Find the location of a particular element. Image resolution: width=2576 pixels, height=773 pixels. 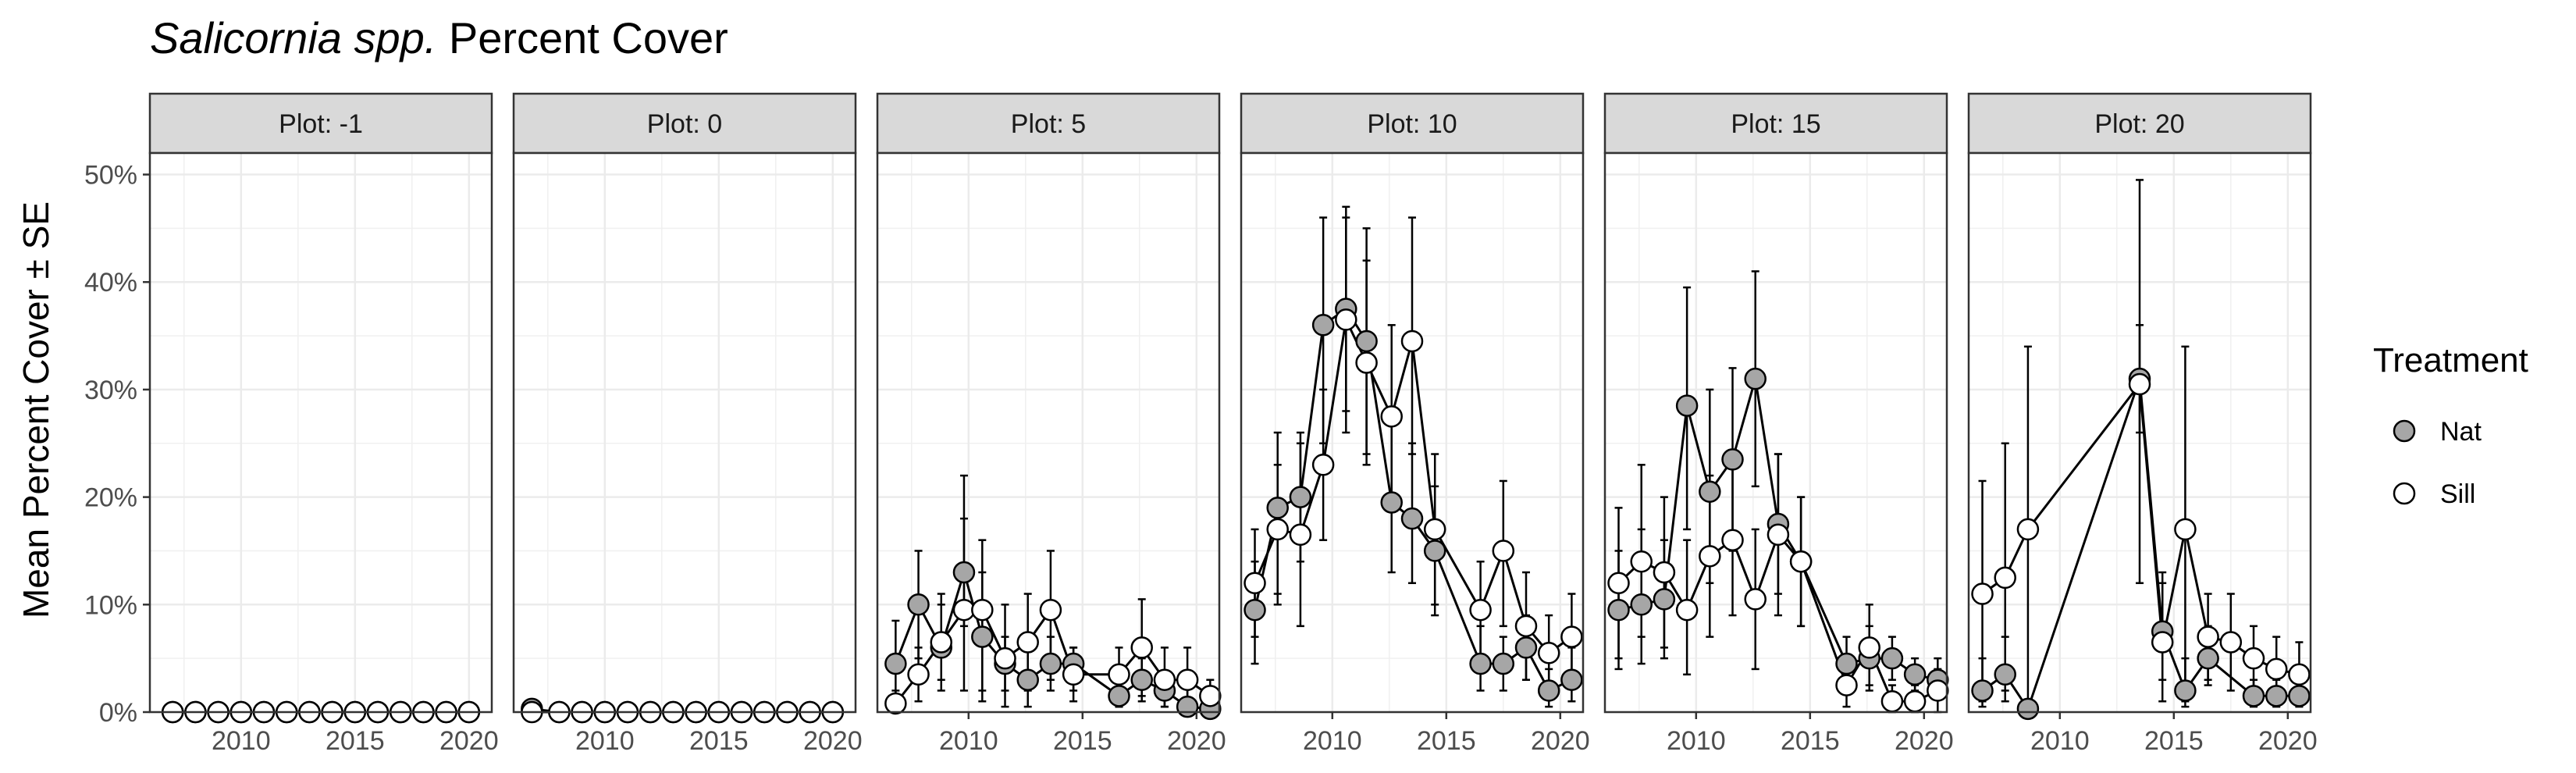

legend-entry-nat: Nat is located at coordinates (2437, 432).